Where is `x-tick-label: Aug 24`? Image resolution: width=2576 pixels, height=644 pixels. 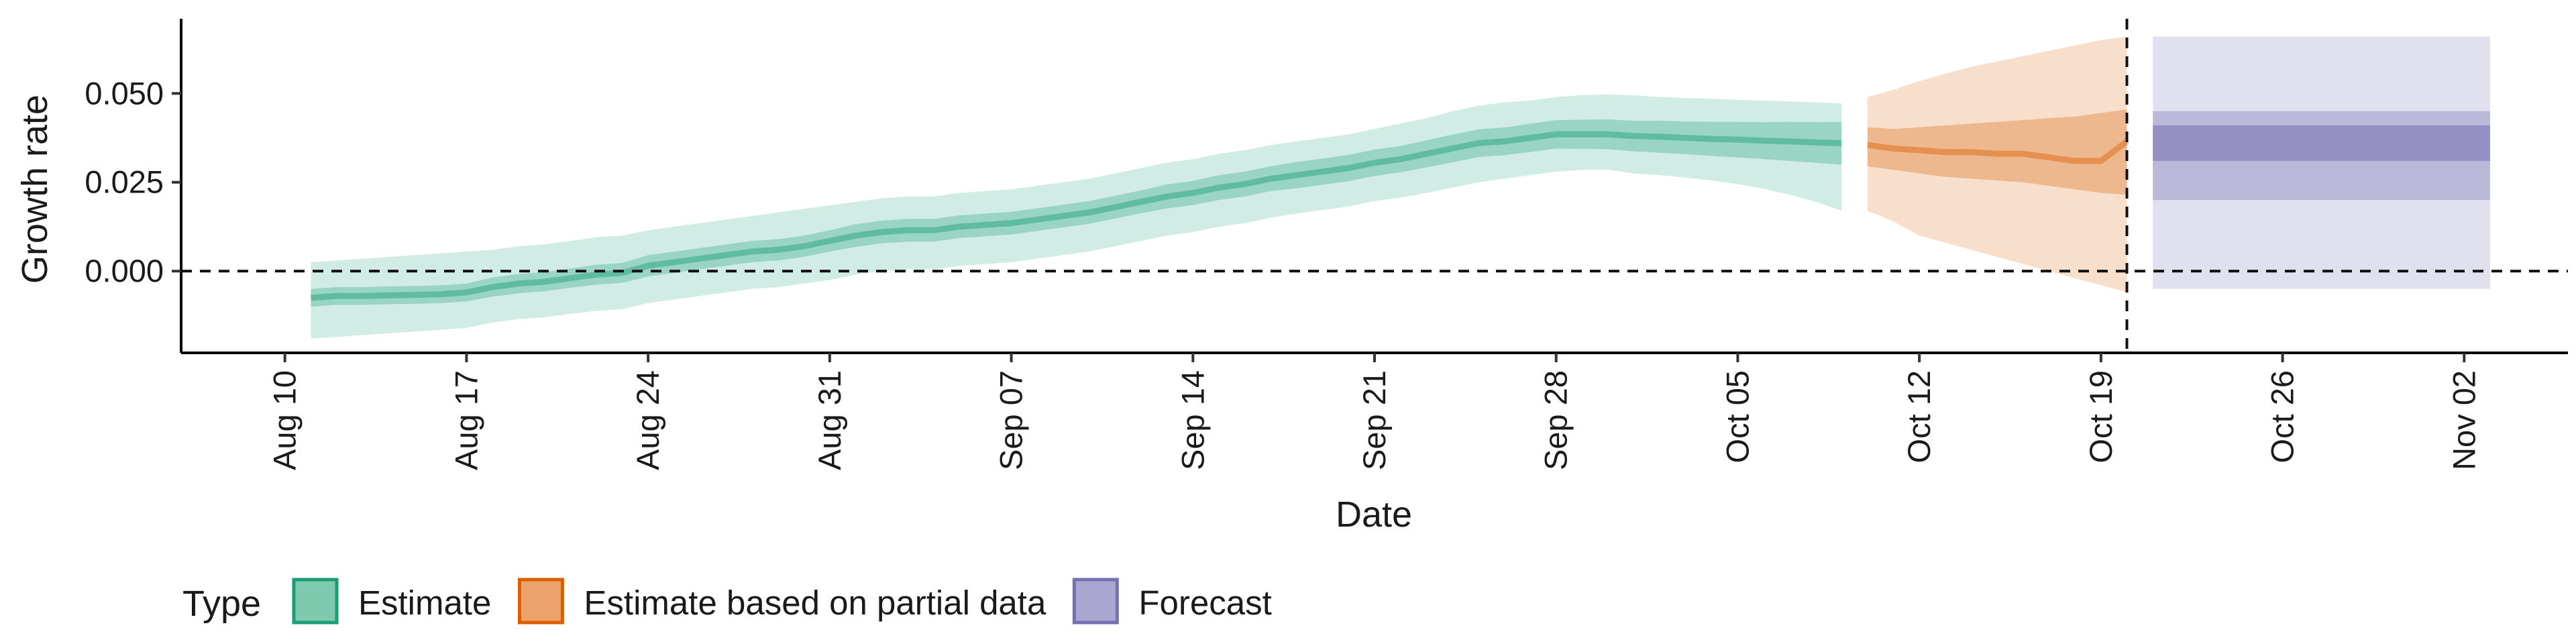 x-tick-label: Aug 24 is located at coordinates (647, 420).